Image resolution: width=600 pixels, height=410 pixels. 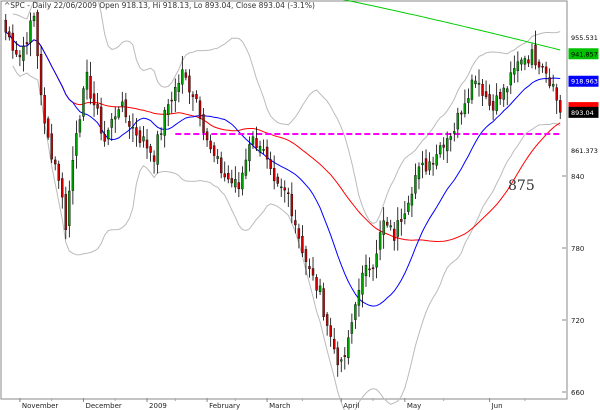 What do you see at coordinates (497, 406) in the screenshot?
I see `x-tick-label: Jun` at bounding box center [497, 406].